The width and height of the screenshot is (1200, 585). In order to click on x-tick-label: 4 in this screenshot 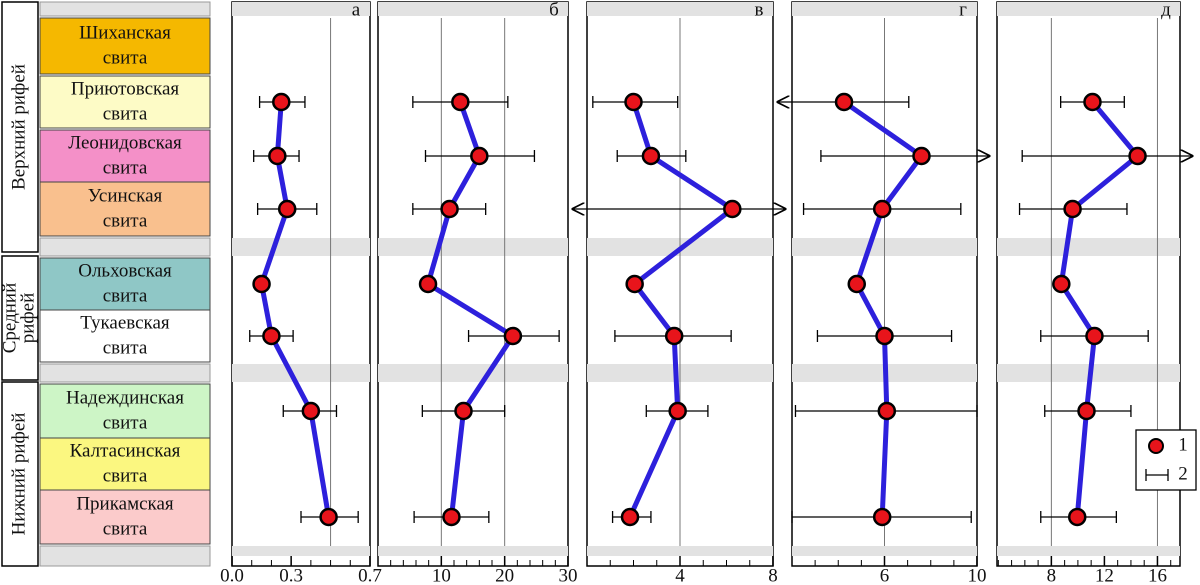, I will do `click(680, 575)`.